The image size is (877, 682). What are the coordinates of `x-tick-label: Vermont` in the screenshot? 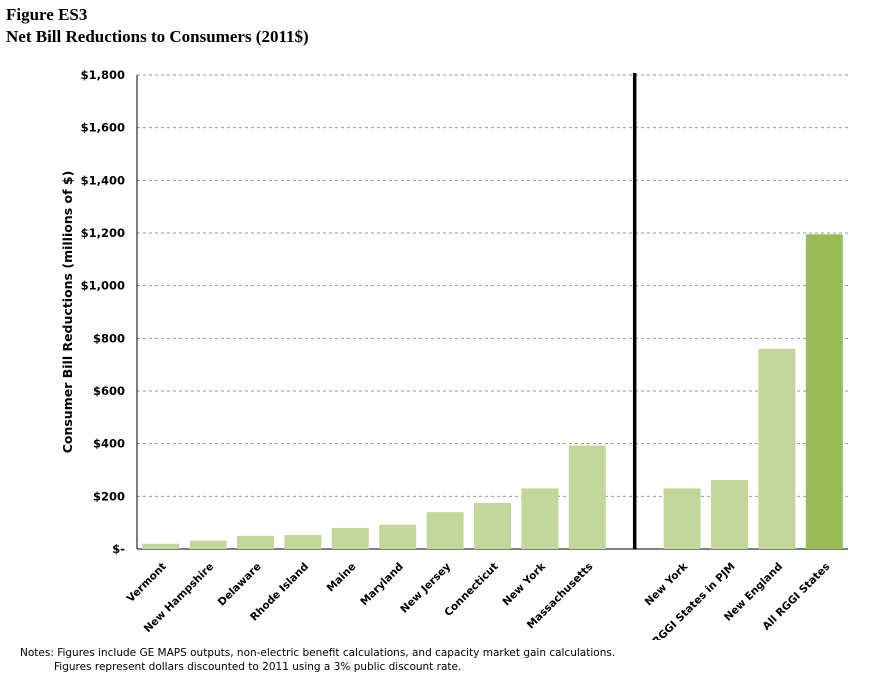 It's located at (147, 583).